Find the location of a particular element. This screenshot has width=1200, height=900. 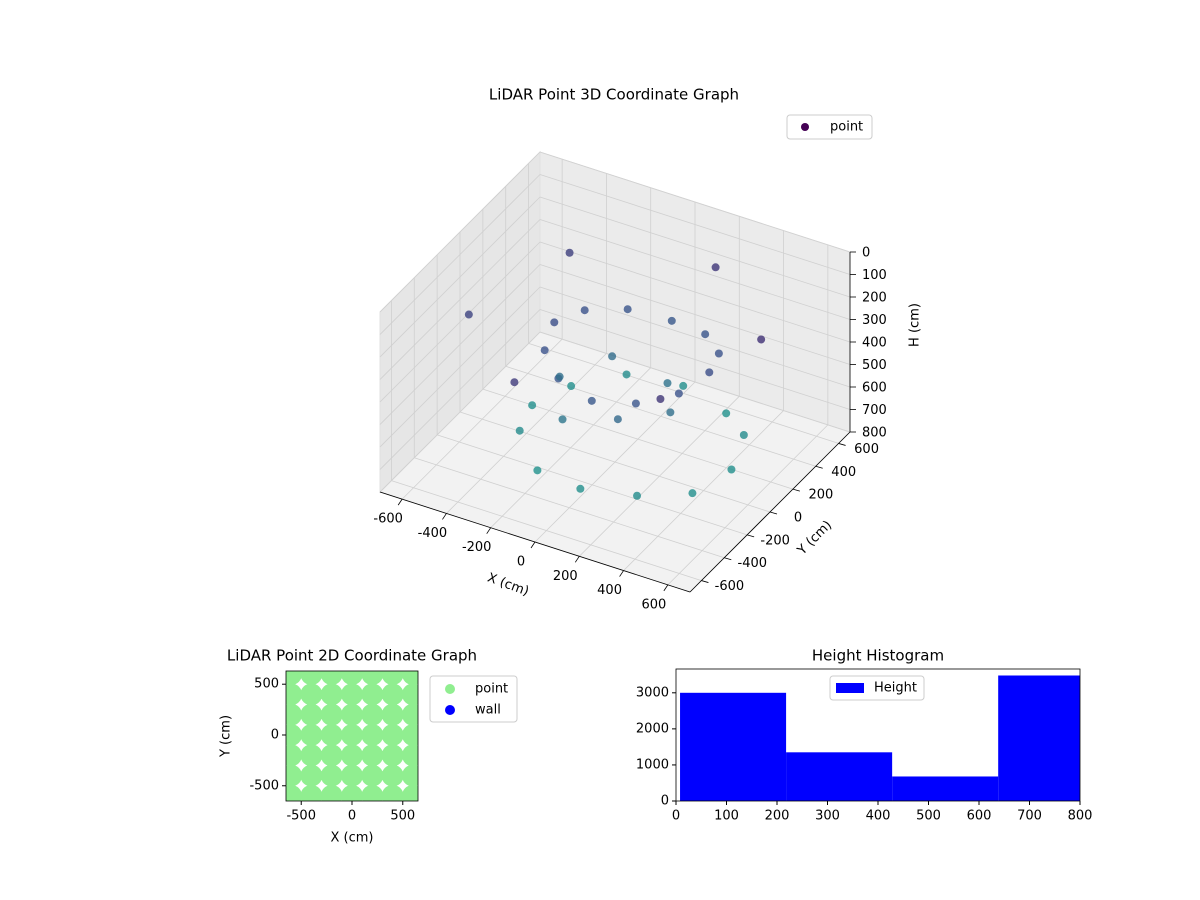

y-tick-label: -600 is located at coordinates (730, 586).